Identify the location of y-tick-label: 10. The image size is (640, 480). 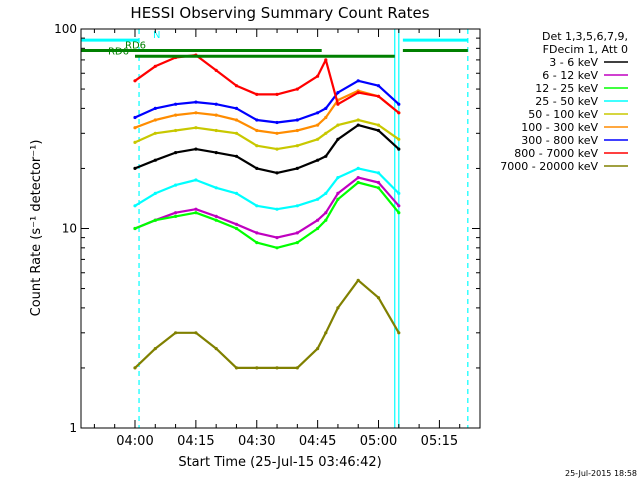
(69, 229).